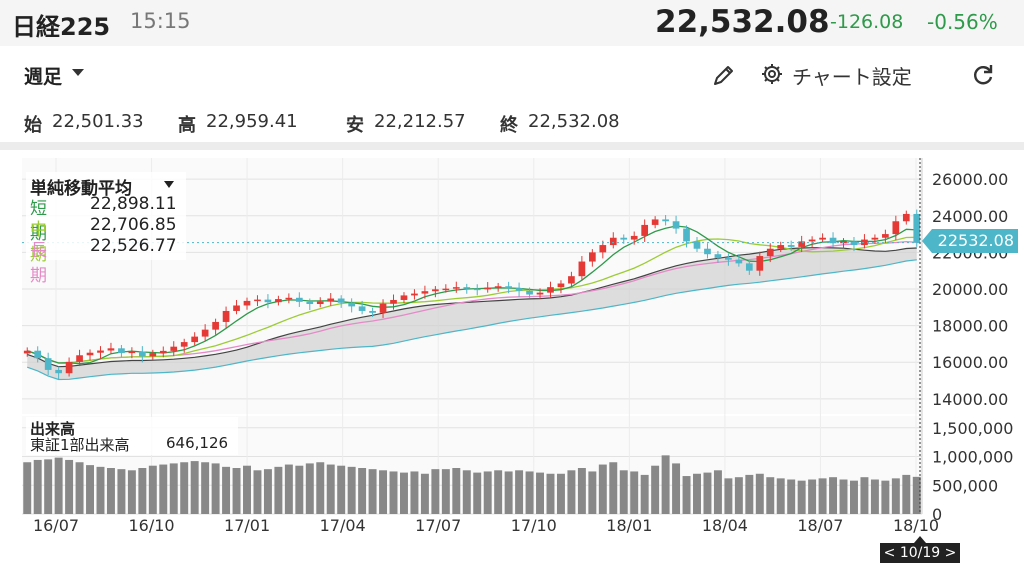 The image size is (1024, 576). I want to click on cursor-date-selector: < 10/19 >, so click(920, 553).